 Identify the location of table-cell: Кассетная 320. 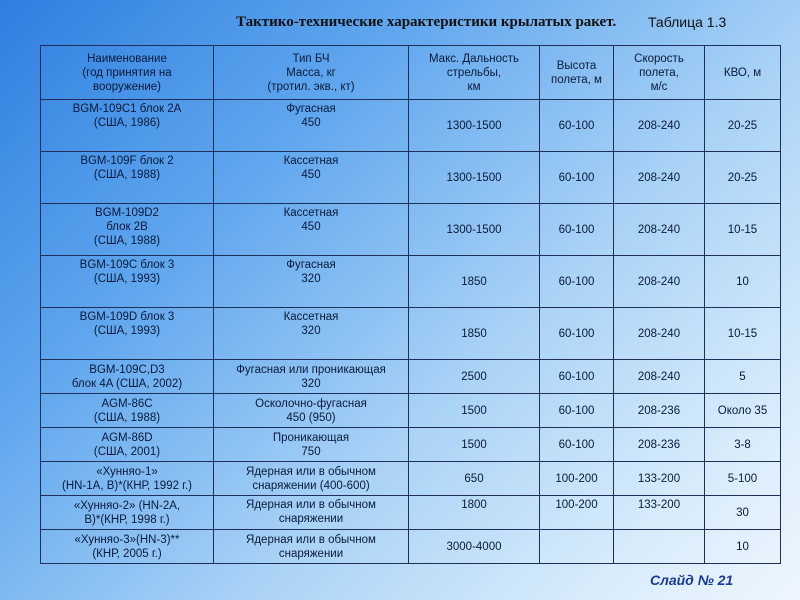
(311, 333).